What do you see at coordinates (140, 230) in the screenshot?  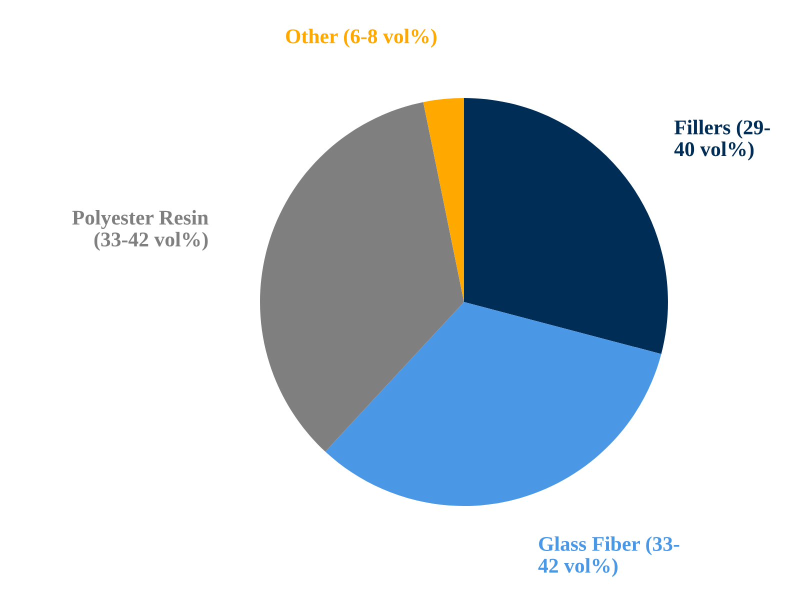 I see `slice-label: Polyester Resin (33-42 vol%)` at bounding box center [140, 230].